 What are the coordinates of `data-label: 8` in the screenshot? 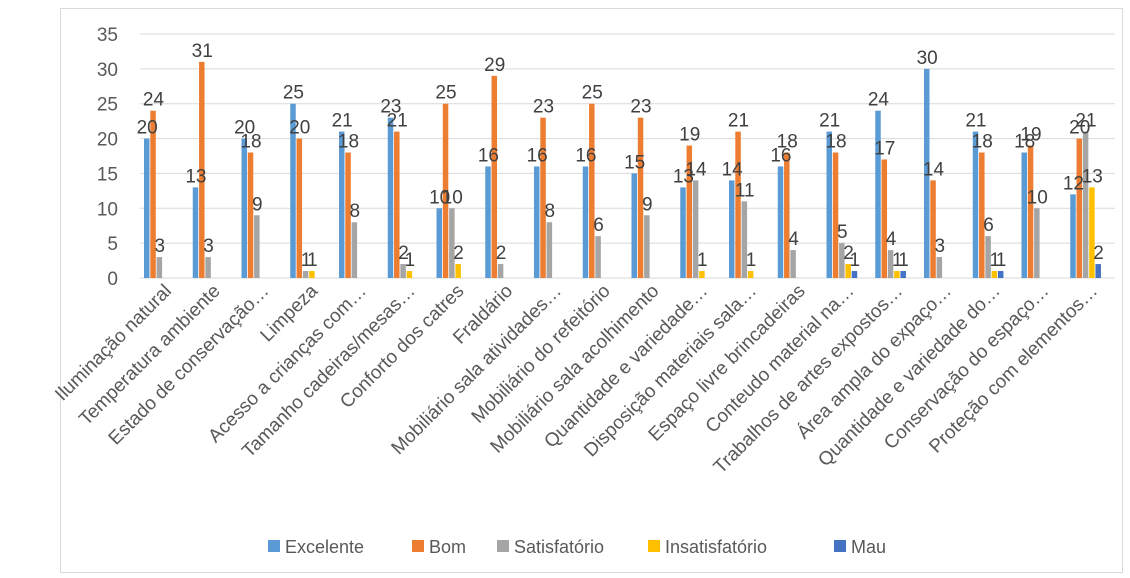 It's located at (354, 211).